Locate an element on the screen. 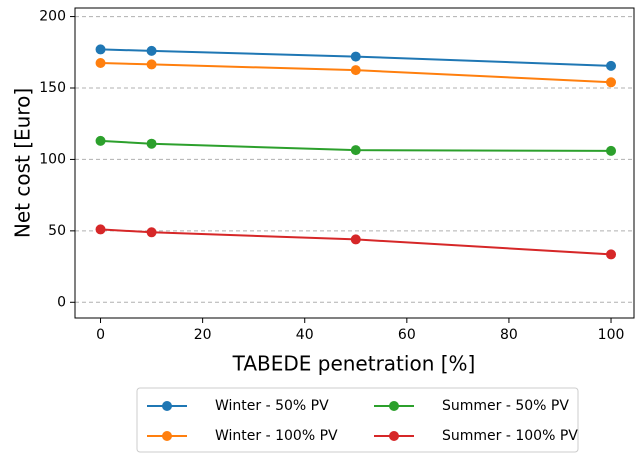 The width and height of the screenshot is (635, 456). y-tick-label: 100 is located at coordinates (52, 159).